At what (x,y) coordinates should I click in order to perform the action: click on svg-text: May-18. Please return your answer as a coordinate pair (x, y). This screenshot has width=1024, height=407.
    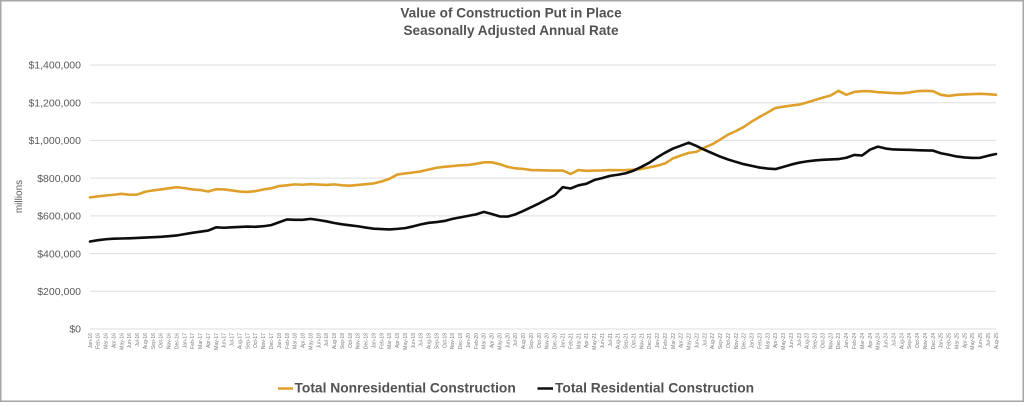
    Looking at the image, I should click on (311, 341).